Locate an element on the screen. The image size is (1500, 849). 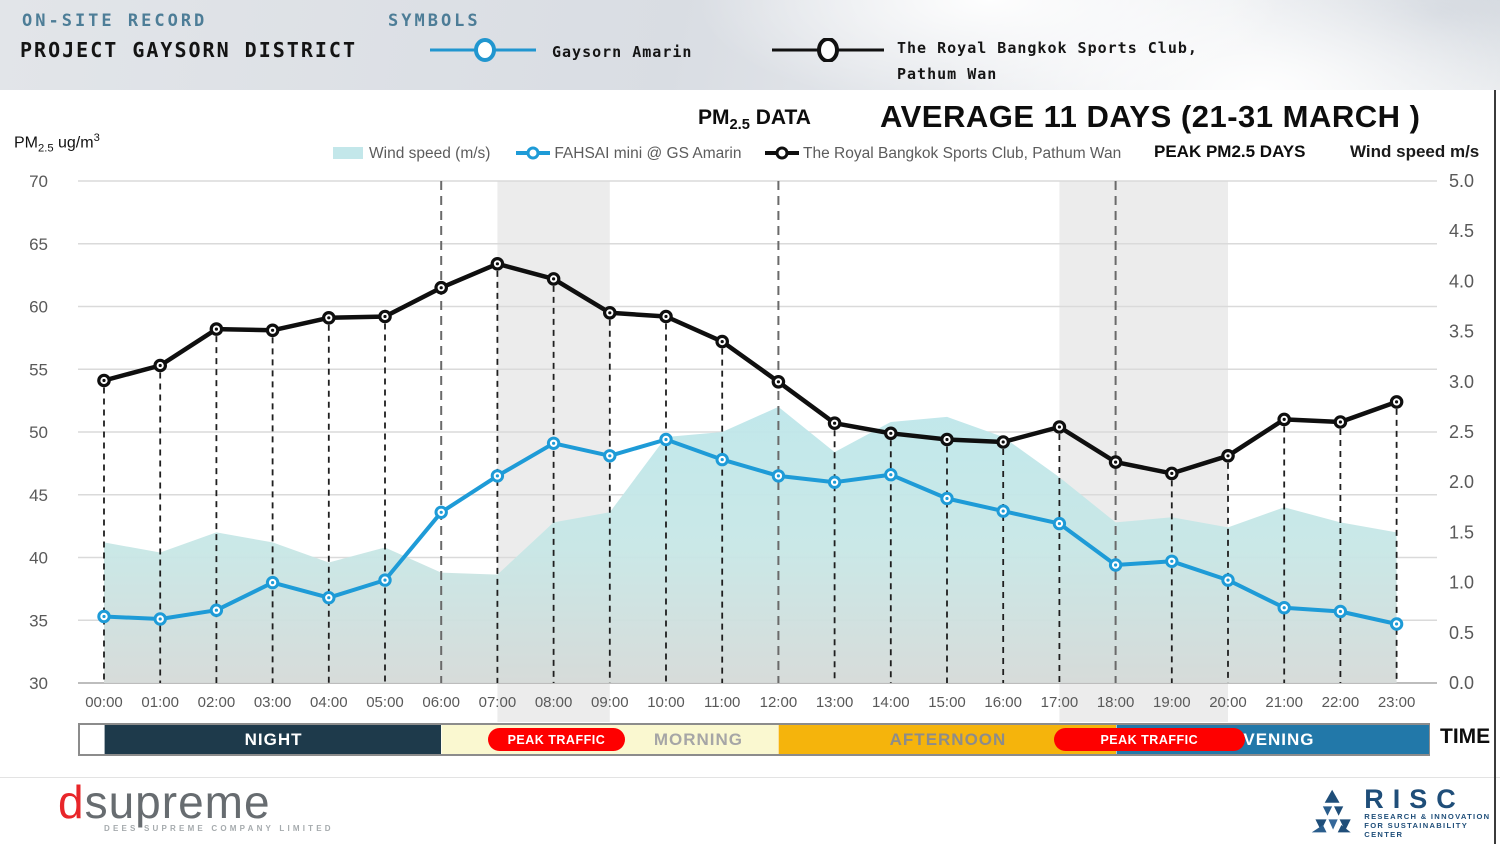
svg-text: 70 is located at coordinates (38, 181).